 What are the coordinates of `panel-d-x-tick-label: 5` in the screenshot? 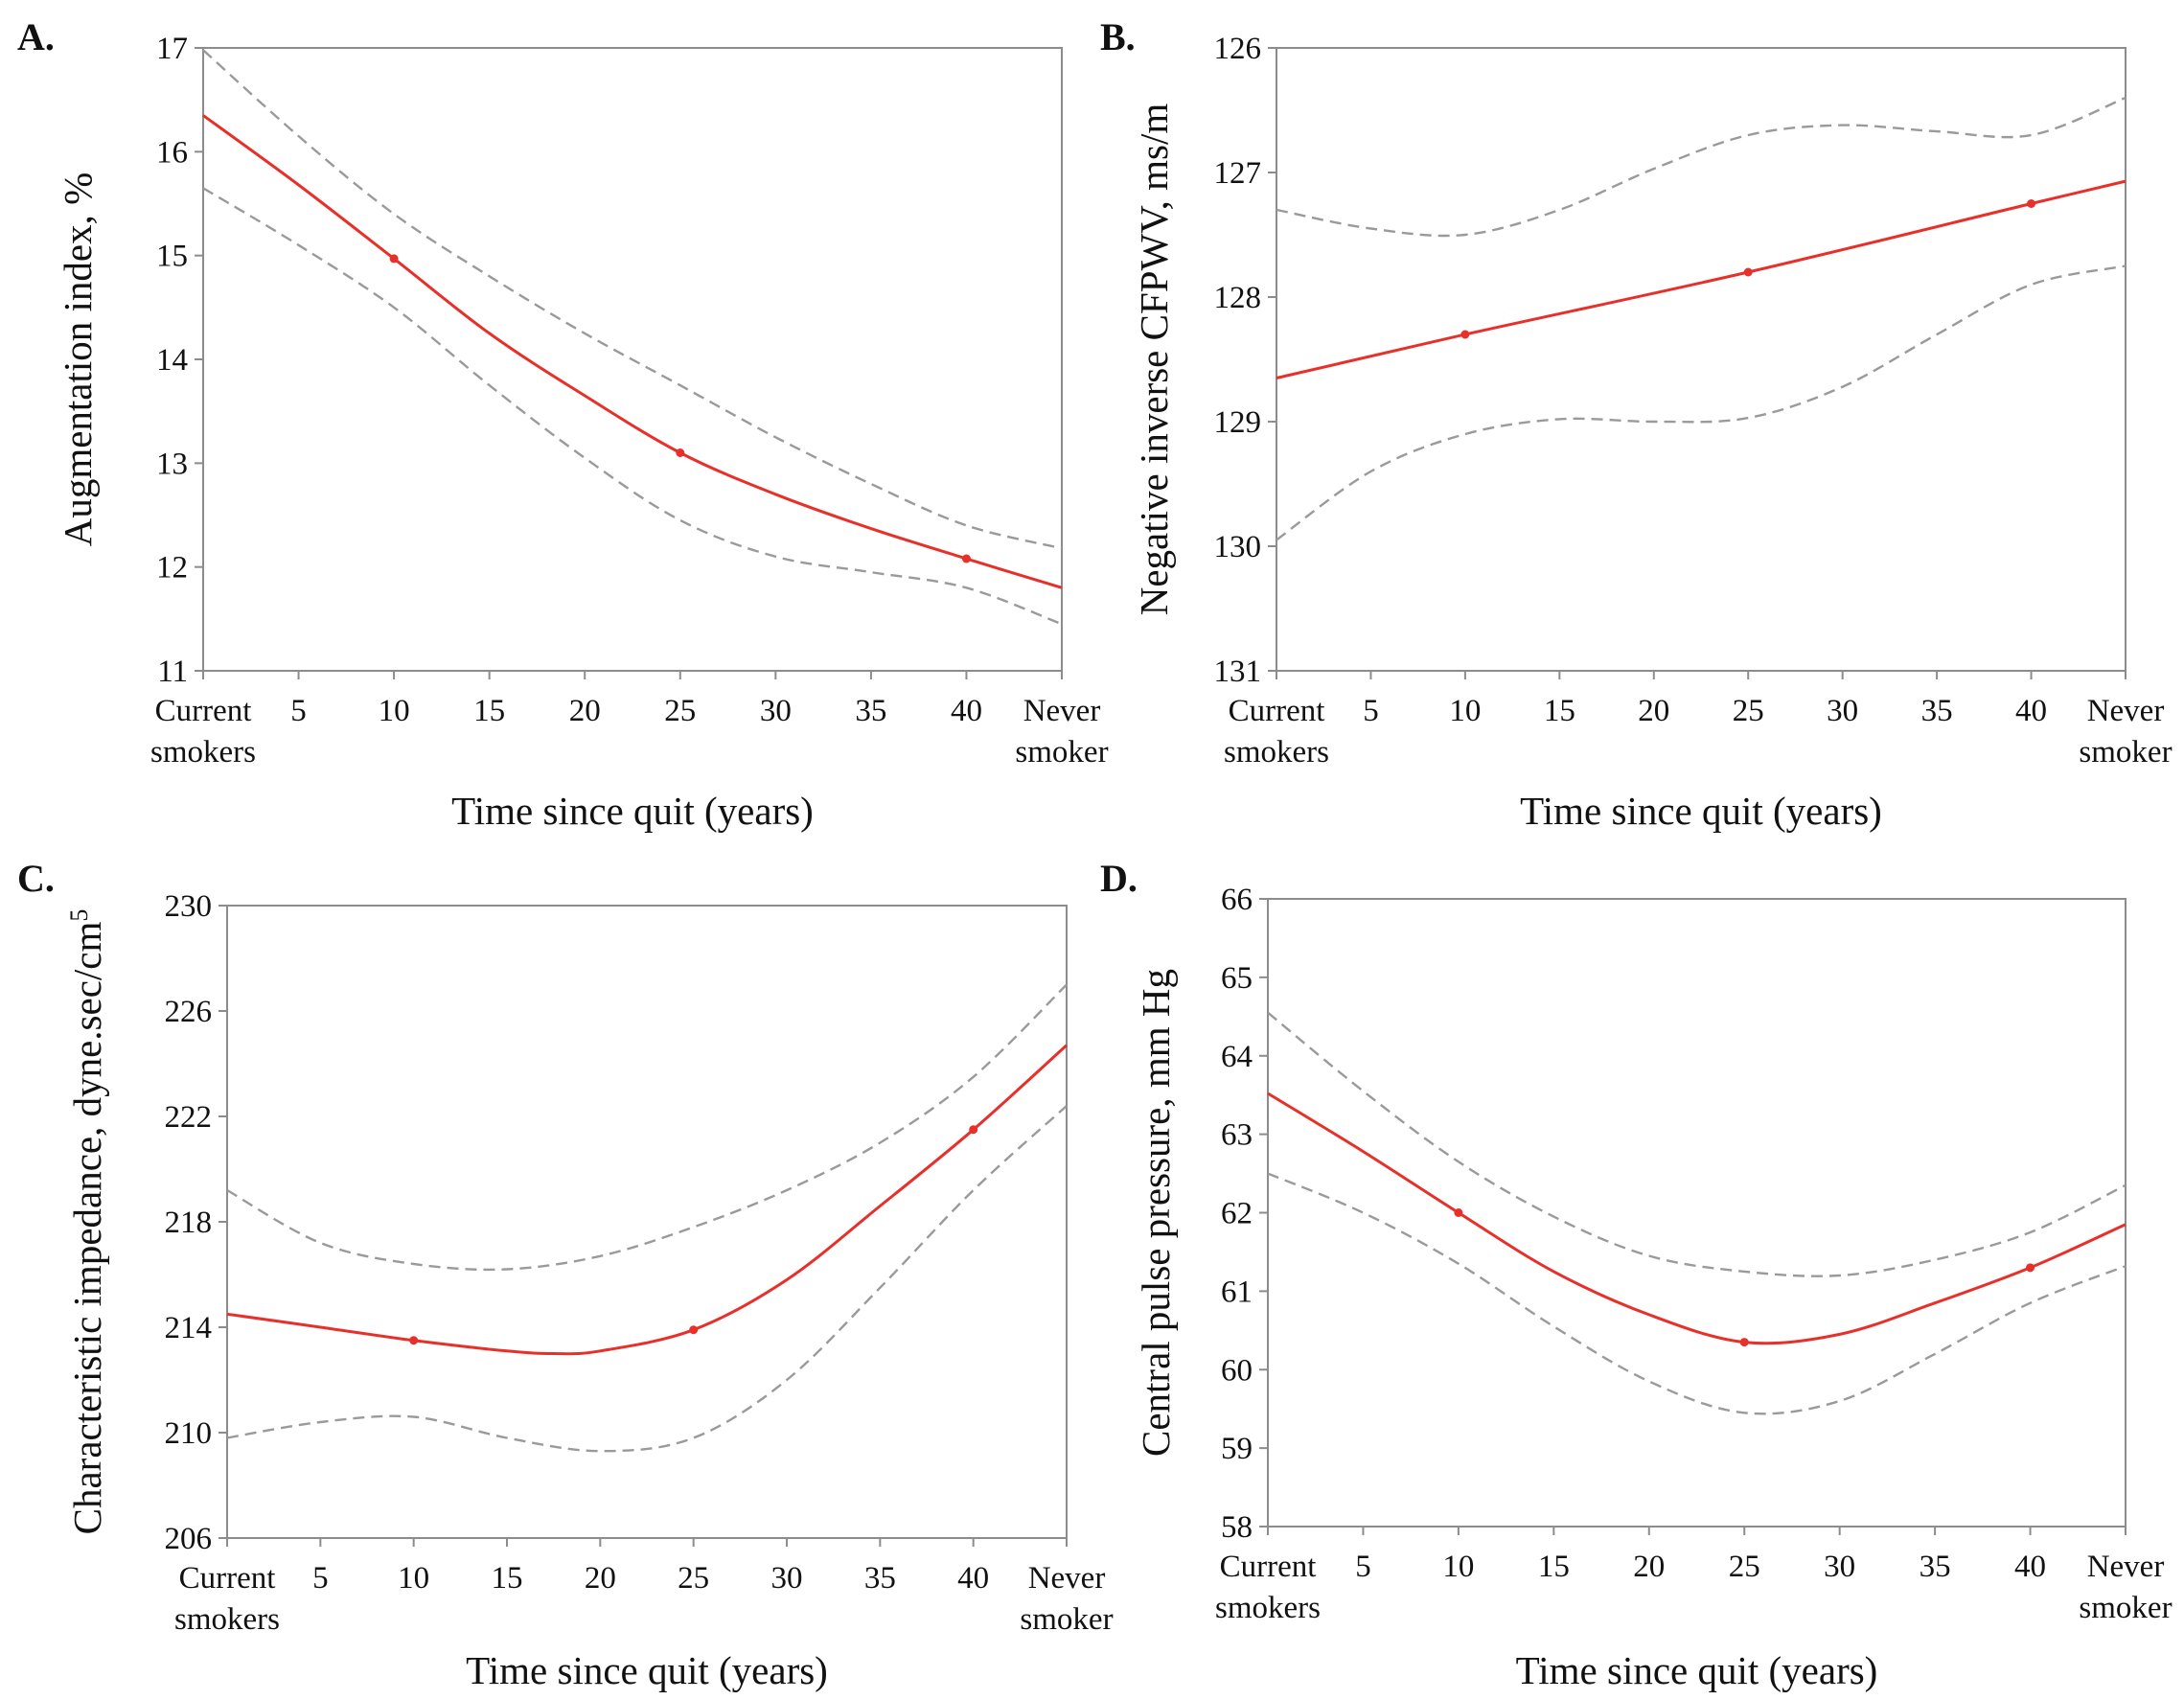 It's located at (1363, 1567).